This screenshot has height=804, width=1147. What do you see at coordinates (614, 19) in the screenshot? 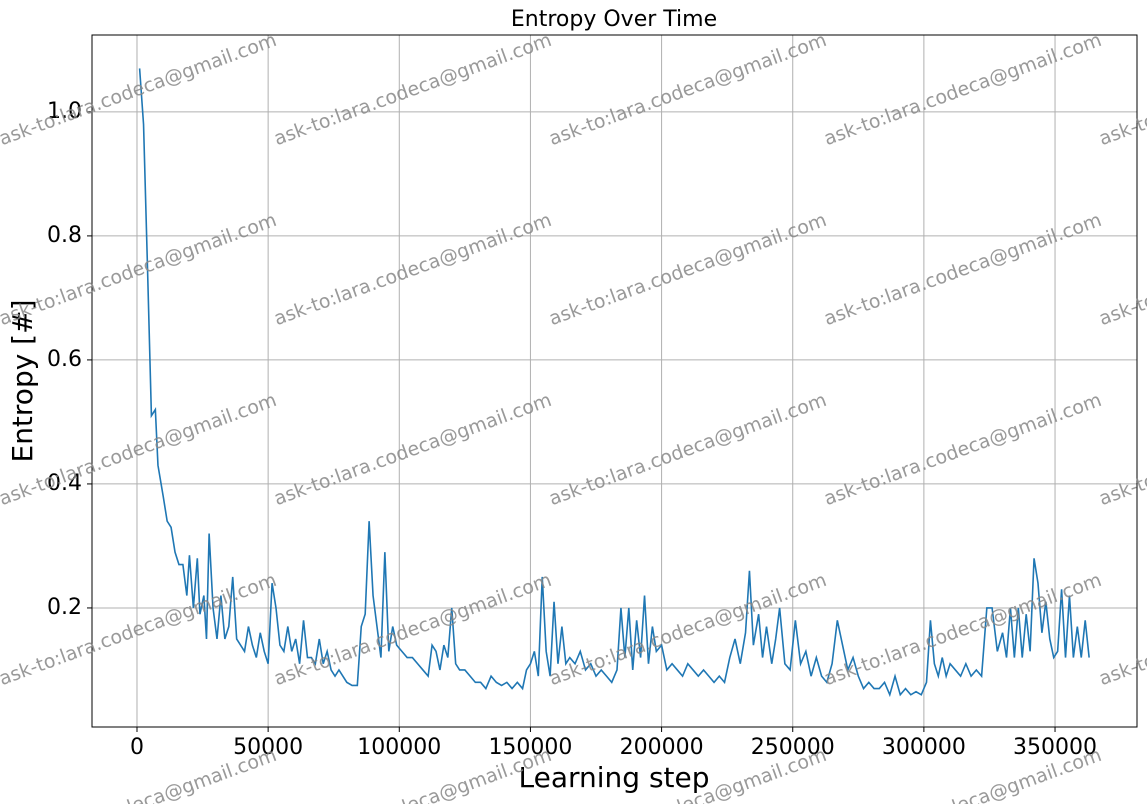
I see `chart-title: Entropy Over Time` at bounding box center [614, 19].